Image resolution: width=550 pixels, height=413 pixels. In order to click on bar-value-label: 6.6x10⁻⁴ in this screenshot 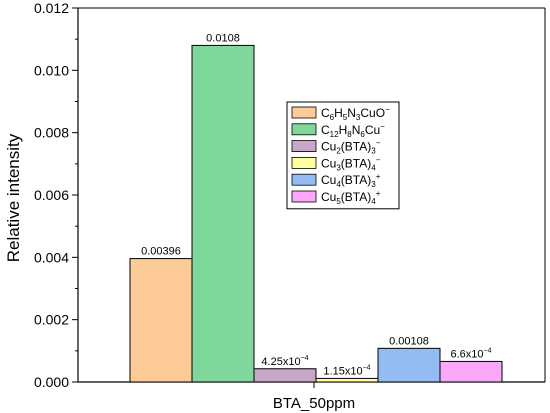, I will do `click(470, 353)`.